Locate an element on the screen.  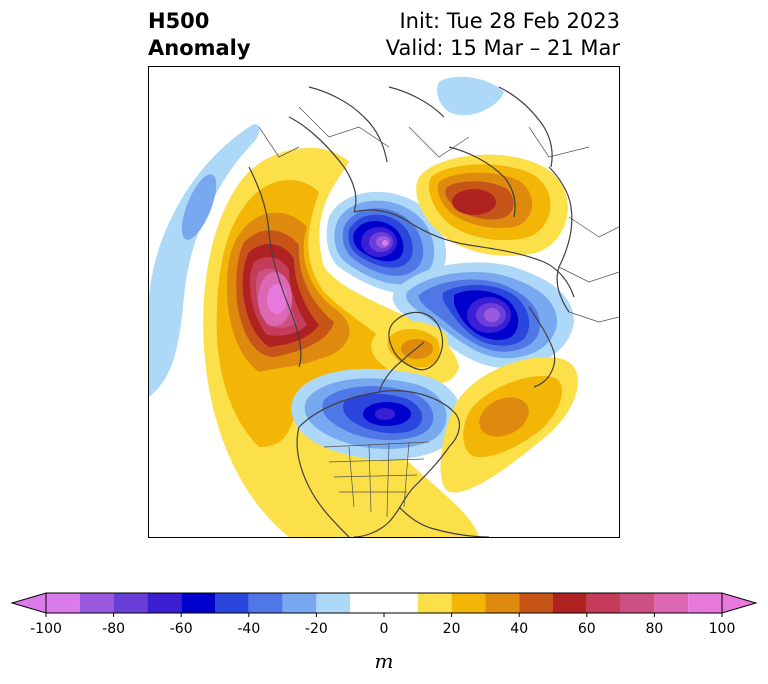
colorbar-tick-label: 40 is located at coordinates (519, 629).